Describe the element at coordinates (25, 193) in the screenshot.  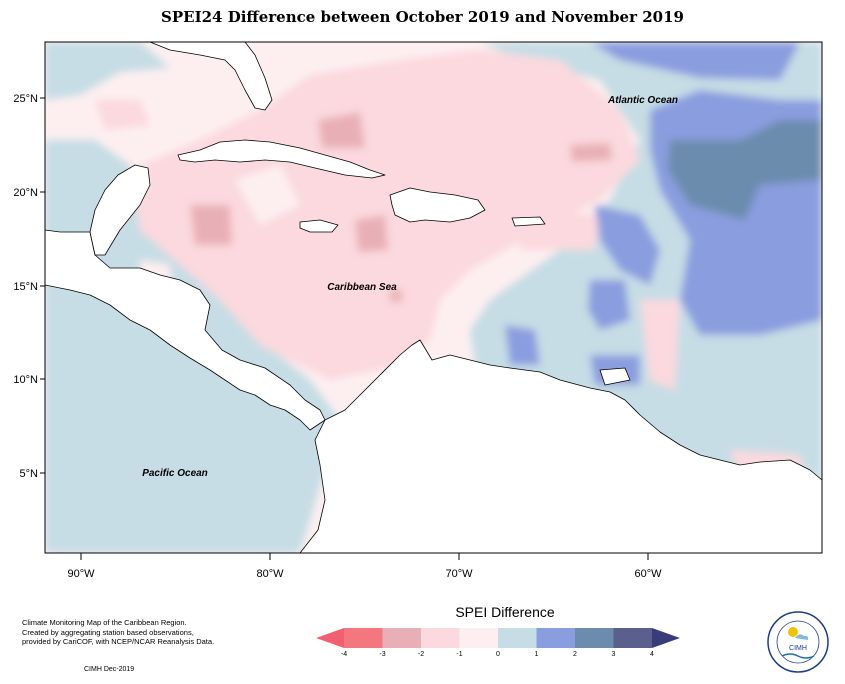
I see `lat-label-20: 20°N` at that location.